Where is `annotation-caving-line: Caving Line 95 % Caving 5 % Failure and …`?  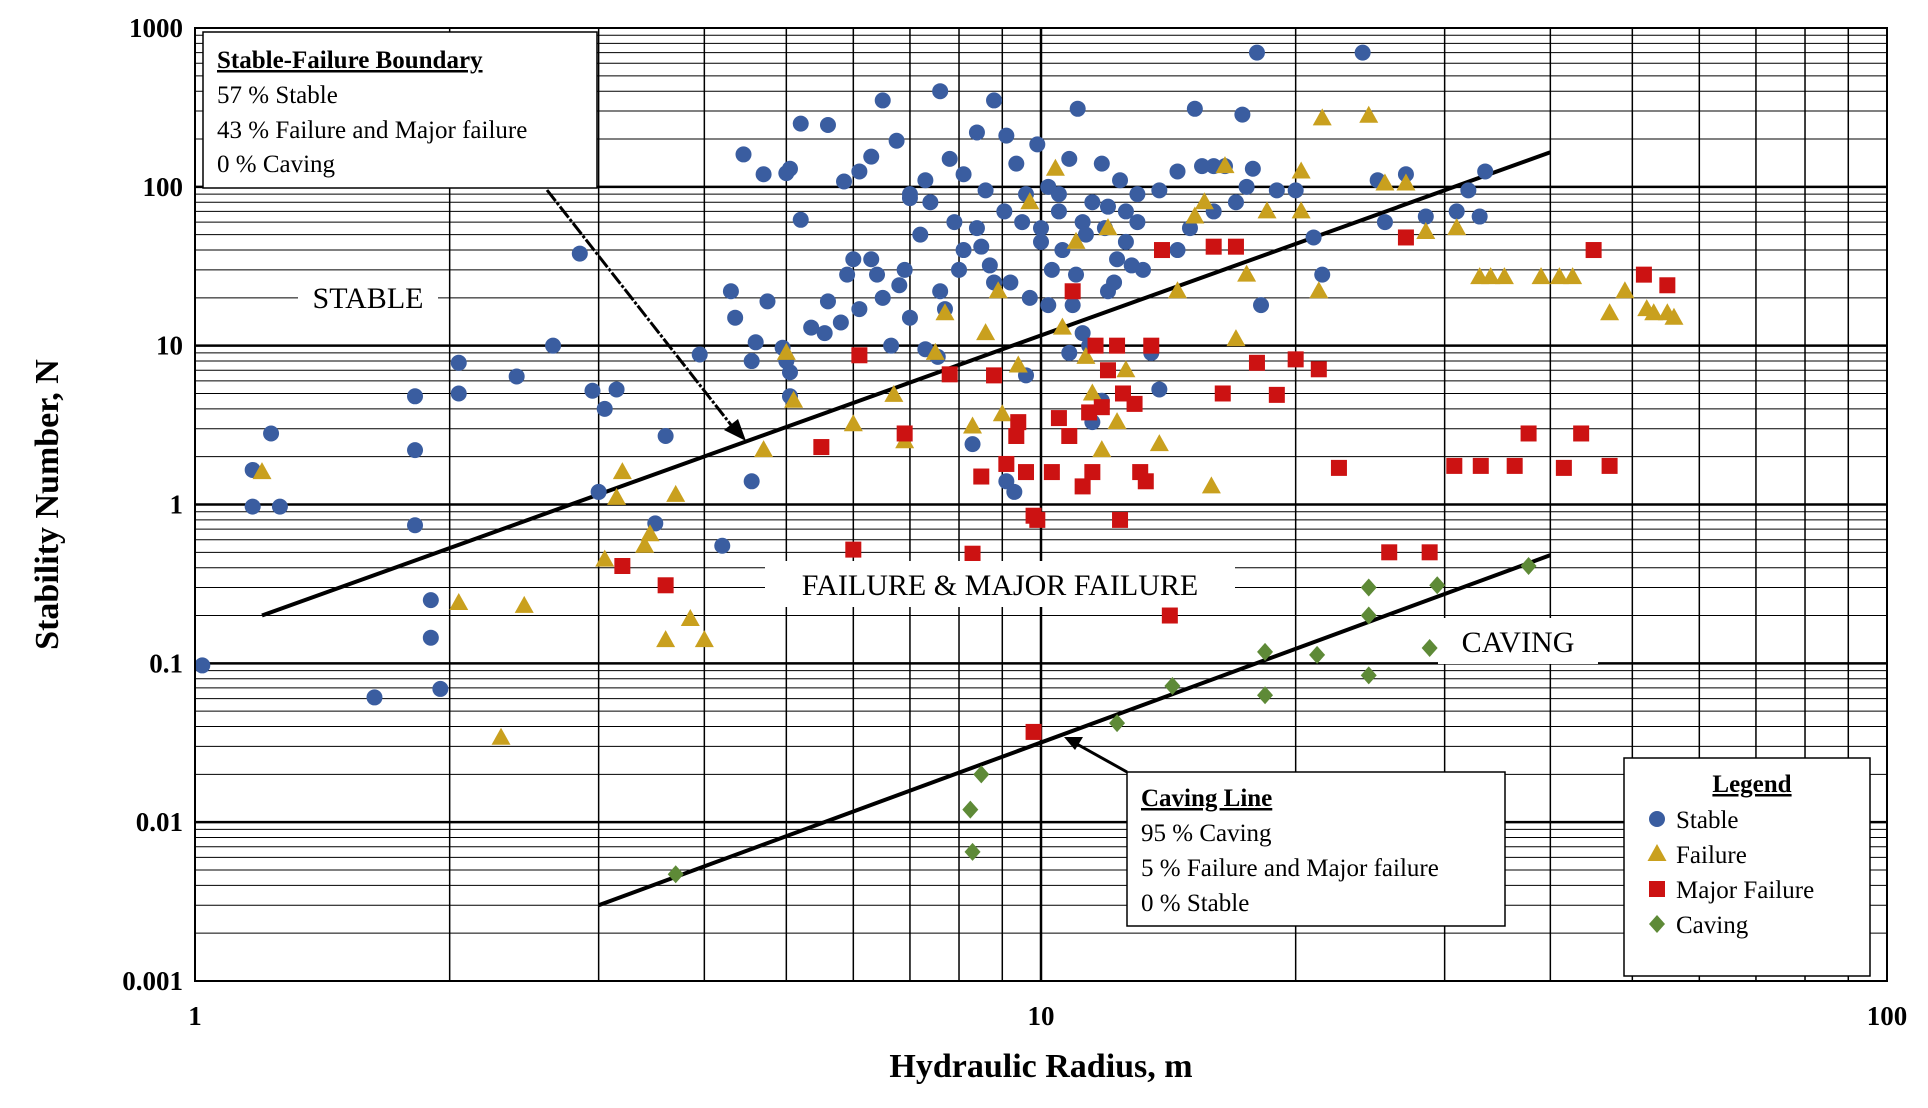
annotation-caving-line: Caving Line 95 % Caving 5 % Failure and … is located at coordinates (1285, 832).